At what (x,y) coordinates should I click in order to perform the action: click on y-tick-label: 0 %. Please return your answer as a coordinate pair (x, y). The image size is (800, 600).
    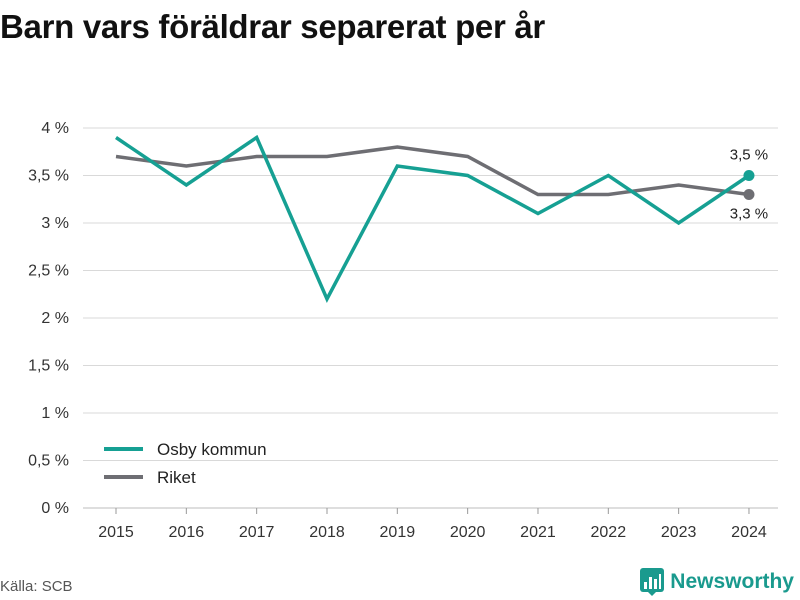
    Looking at the image, I should click on (55, 508).